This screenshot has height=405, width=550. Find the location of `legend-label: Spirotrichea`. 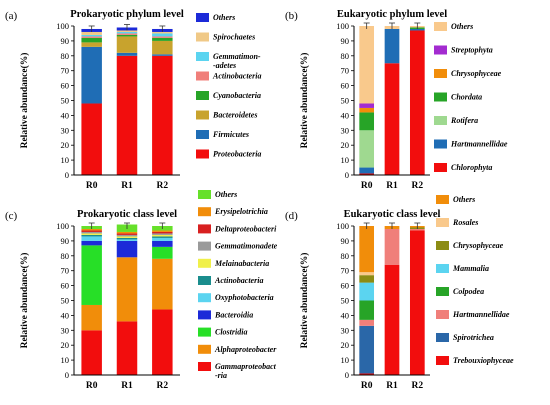

legend-label: Spirotrichea is located at coordinates (473, 337).